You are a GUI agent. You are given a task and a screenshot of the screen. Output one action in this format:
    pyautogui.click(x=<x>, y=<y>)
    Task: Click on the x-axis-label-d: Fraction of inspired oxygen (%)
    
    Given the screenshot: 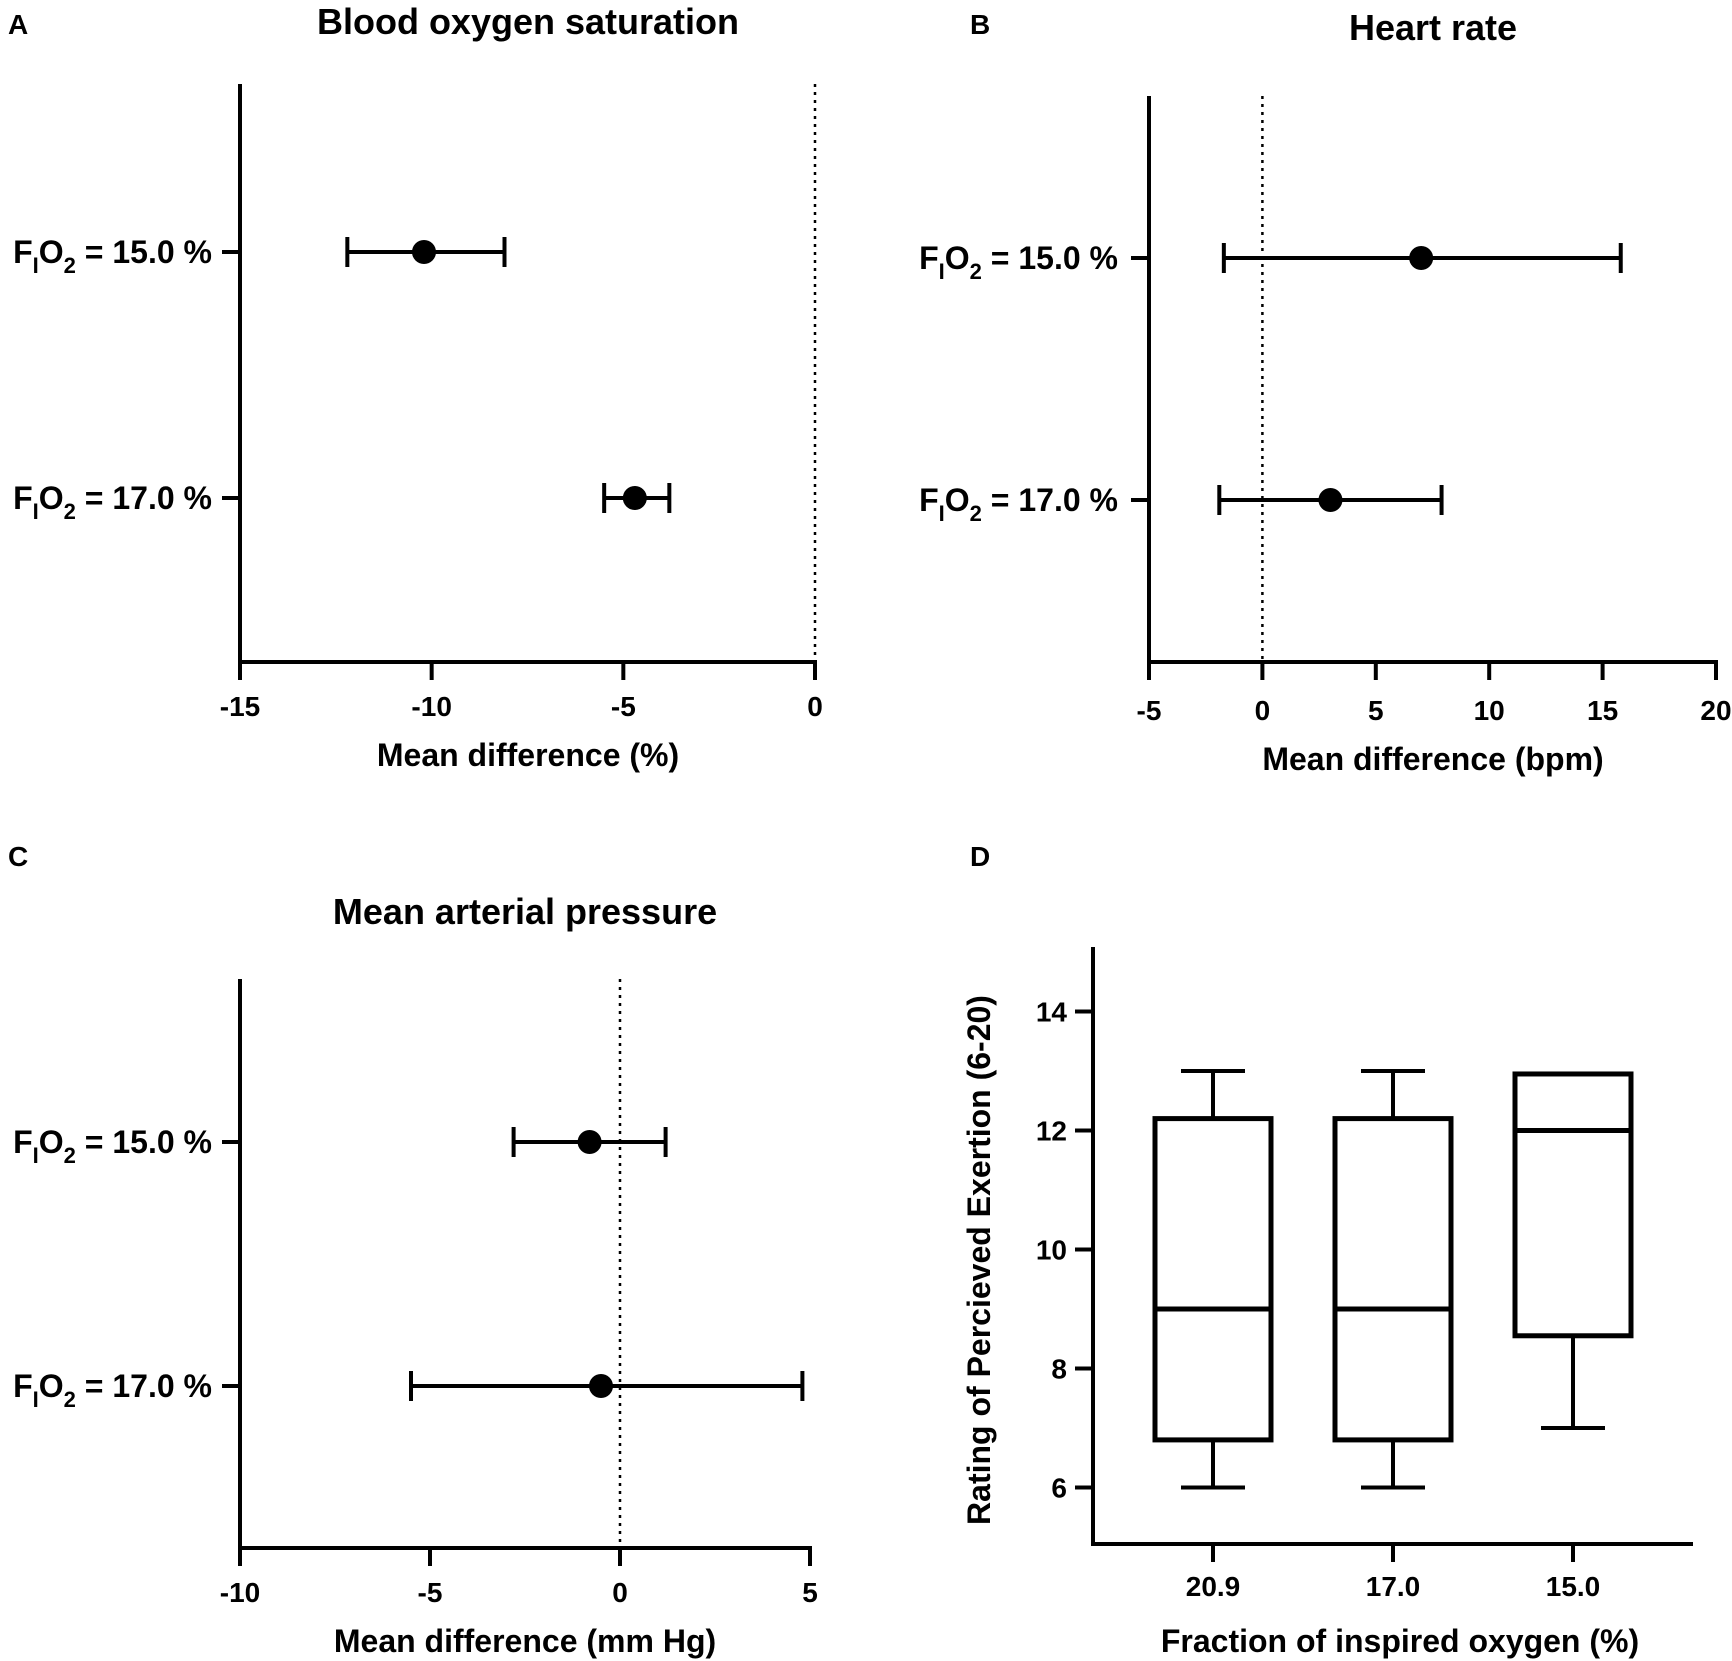 What is the action you would take?
    pyautogui.click(x=1400, y=1641)
    